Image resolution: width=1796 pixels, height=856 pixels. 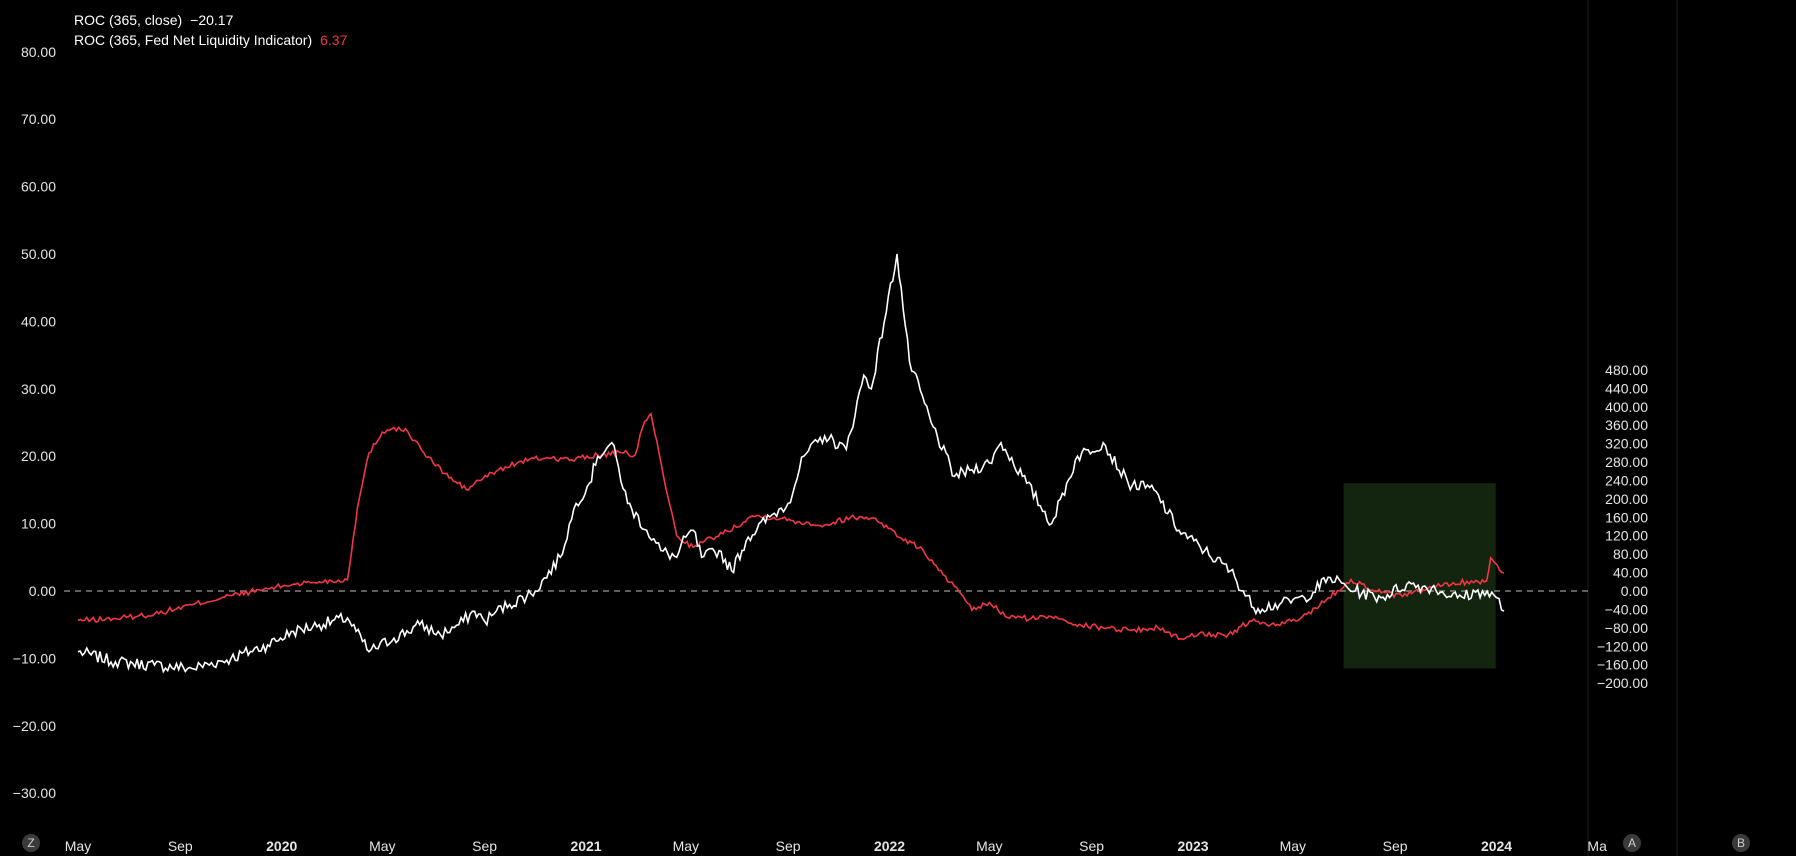 I want to click on auto-scale-label: A, so click(x=1632, y=843).